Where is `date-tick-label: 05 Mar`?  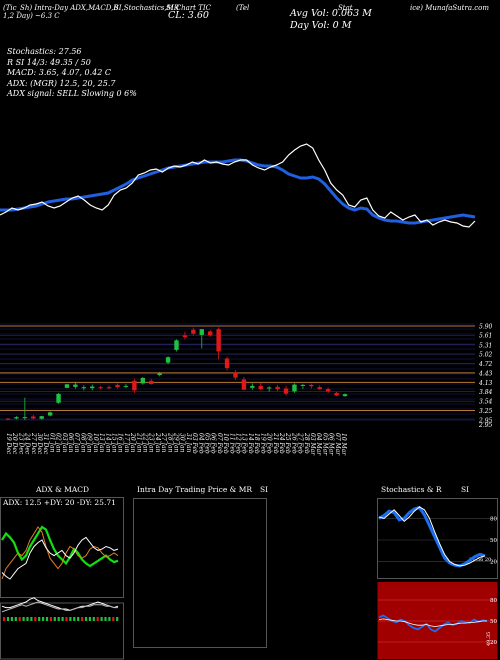
date-tick-label: 05 Mar is located at coordinates (324, 444).